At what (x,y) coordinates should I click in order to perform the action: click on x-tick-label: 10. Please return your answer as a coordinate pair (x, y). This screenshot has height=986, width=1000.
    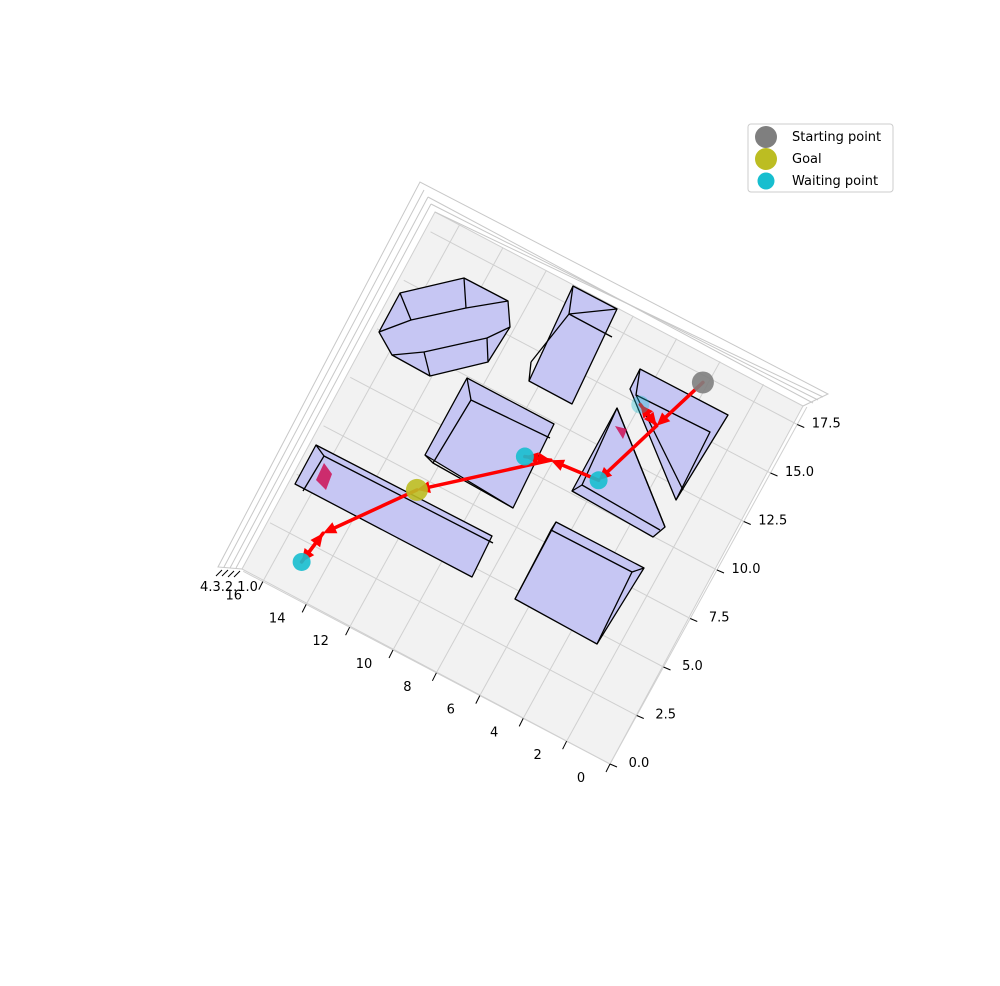
    Looking at the image, I should click on (364, 664).